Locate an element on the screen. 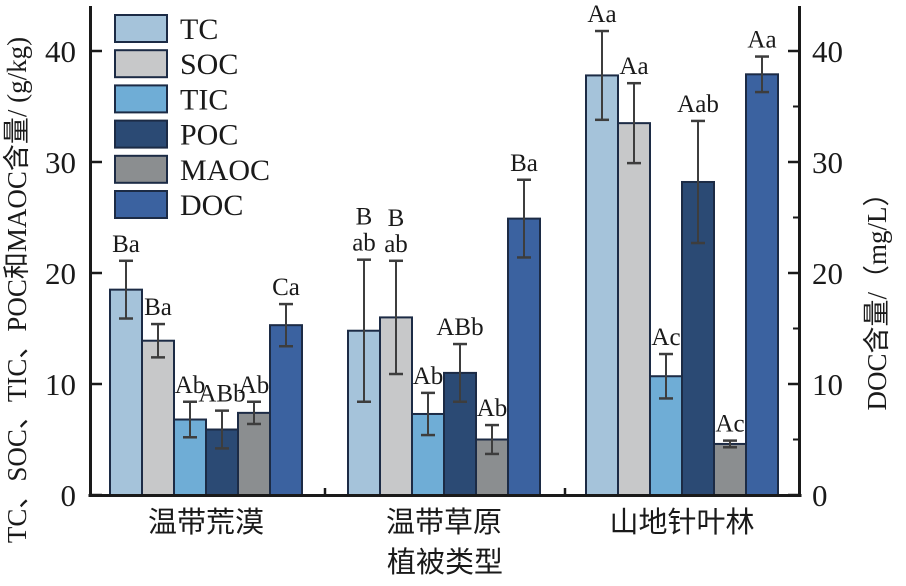 Image resolution: width=906 pixels, height=586 pixels. x-axis-title: 植被类型 is located at coordinates (445, 562).